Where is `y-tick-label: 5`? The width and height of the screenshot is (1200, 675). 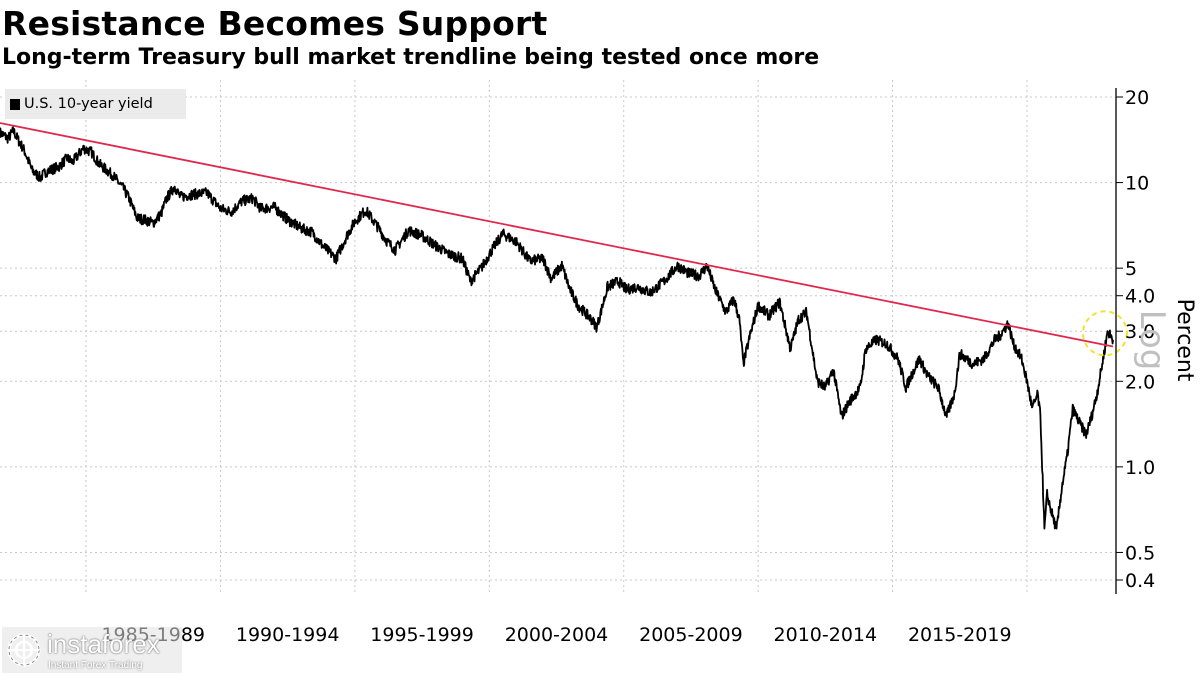
y-tick-label: 5 is located at coordinates (1131, 269).